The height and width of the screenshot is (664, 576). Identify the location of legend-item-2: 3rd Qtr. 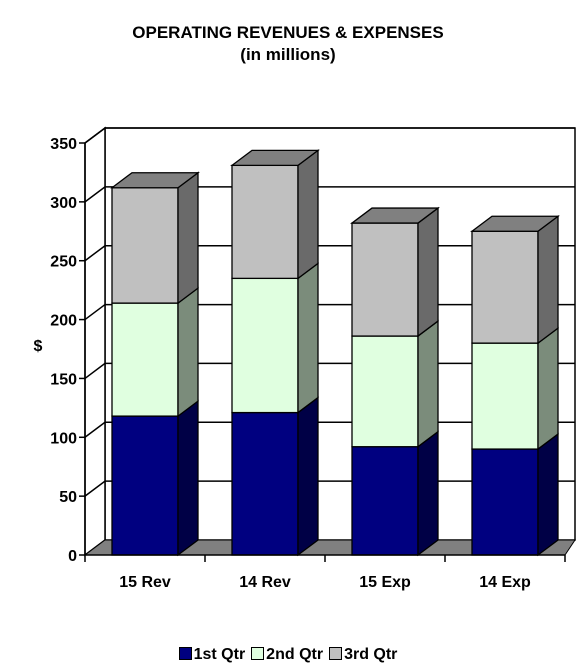
(363, 655).